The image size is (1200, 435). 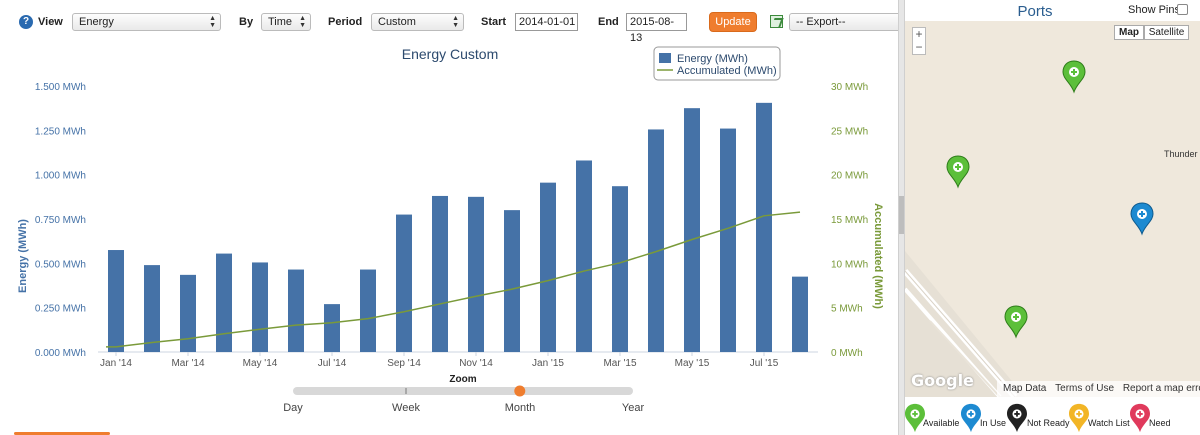 I want to click on map-type-map-button: Map, so click(x=1129, y=32).